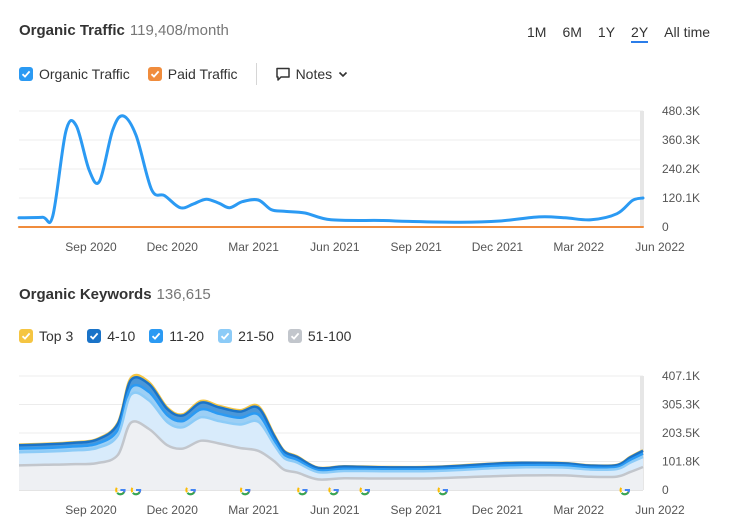  I want to click on legend-4-10-label: 4-10, so click(121, 336).